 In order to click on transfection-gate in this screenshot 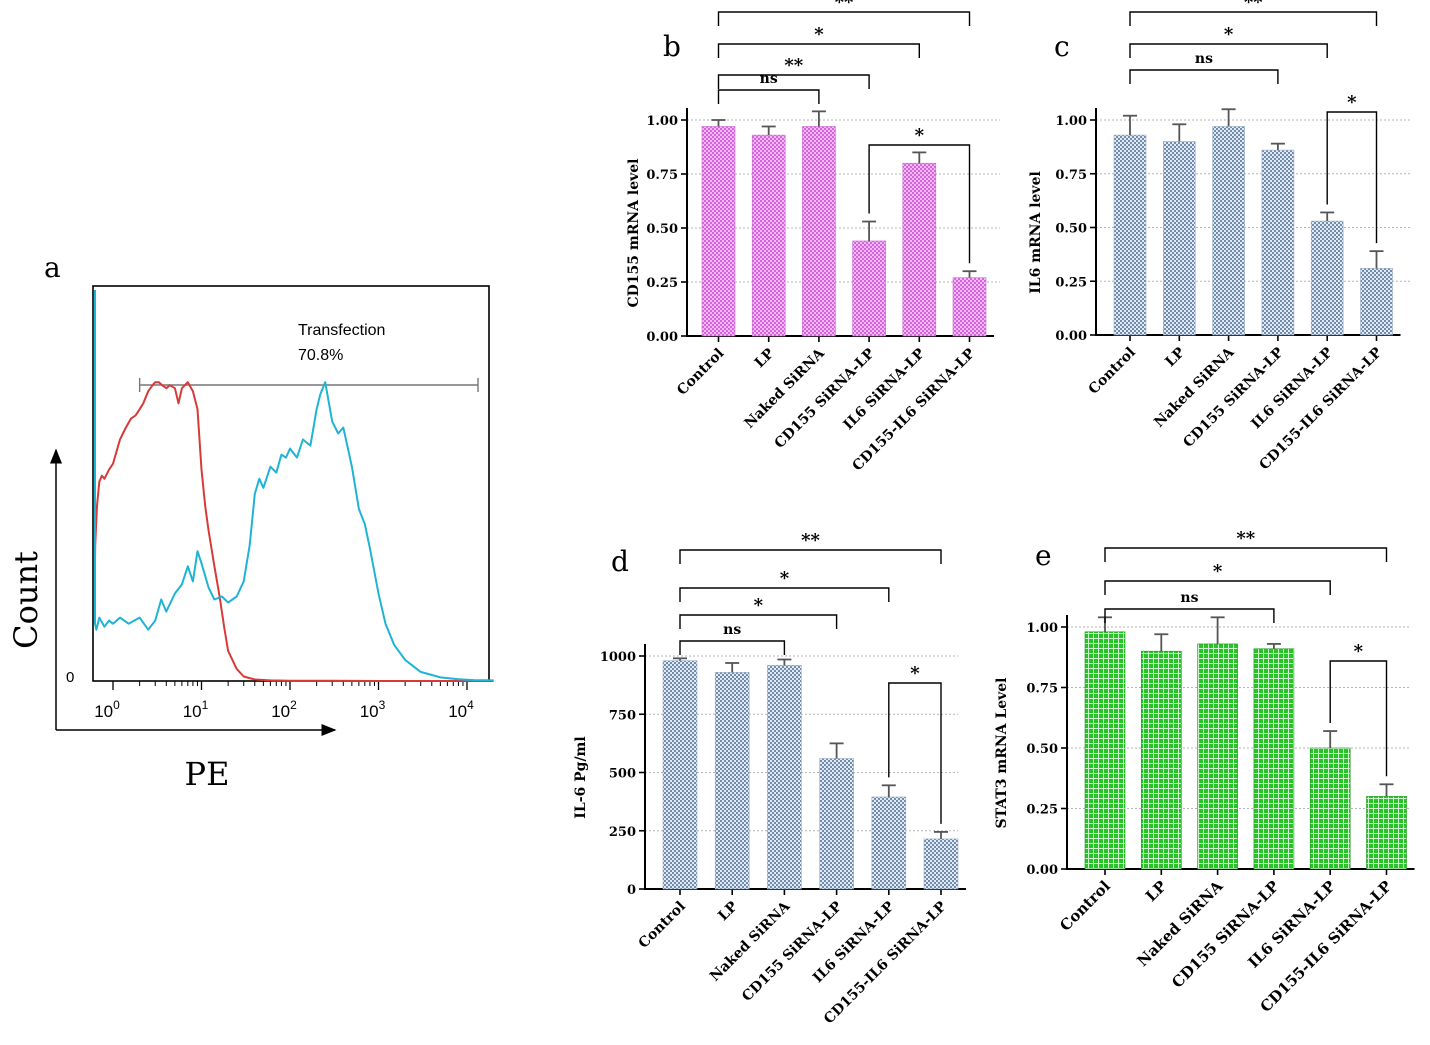, I will do `click(308, 385)`.